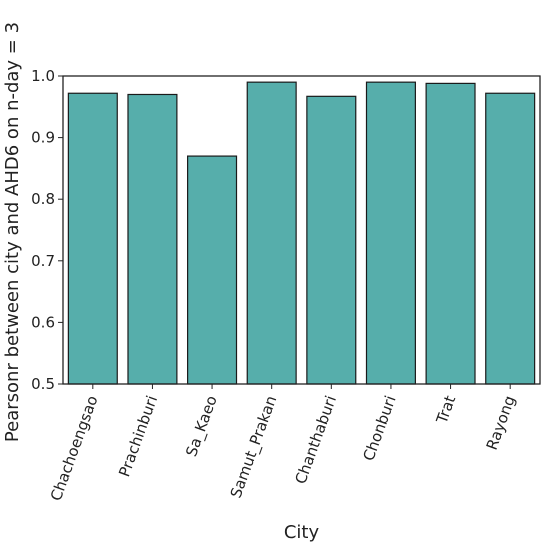  What do you see at coordinates (43, 199) in the screenshot?
I see `y-tick-label: 0.8` at bounding box center [43, 199].